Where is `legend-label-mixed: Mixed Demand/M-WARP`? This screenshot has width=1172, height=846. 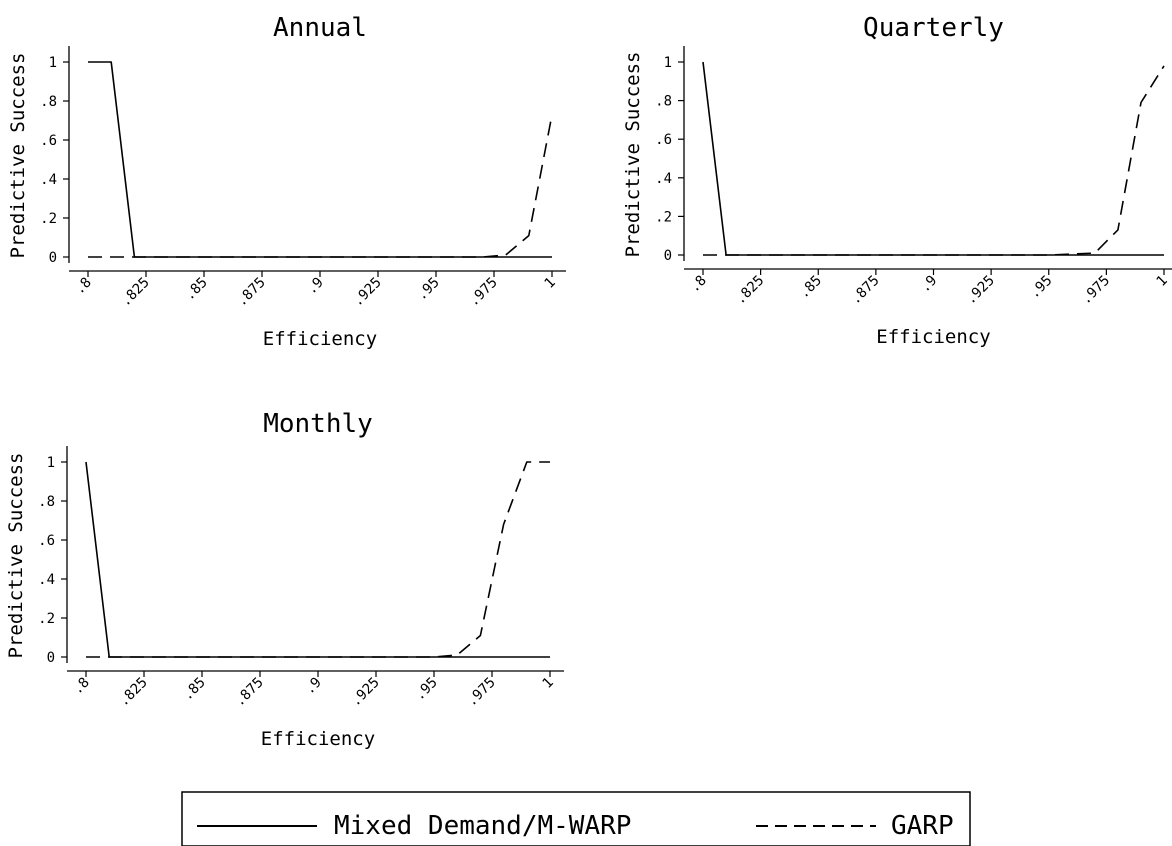
legend-label-mixed: Mixed Demand/M-WARP is located at coordinates (482, 826).